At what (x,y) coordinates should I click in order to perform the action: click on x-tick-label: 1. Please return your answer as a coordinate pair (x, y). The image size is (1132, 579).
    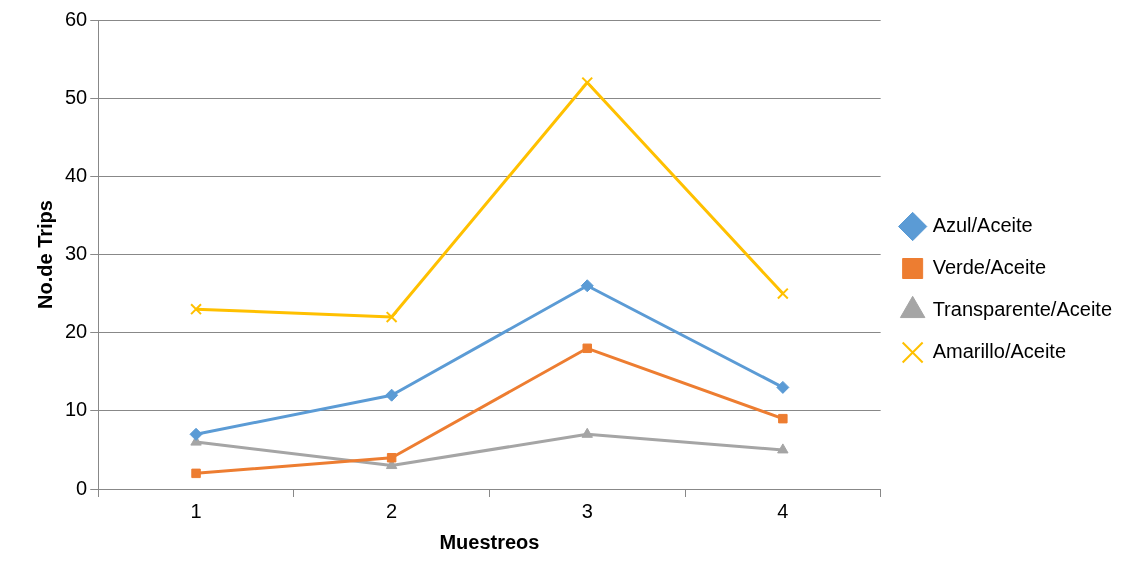
    Looking at the image, I should click on (196, 510).